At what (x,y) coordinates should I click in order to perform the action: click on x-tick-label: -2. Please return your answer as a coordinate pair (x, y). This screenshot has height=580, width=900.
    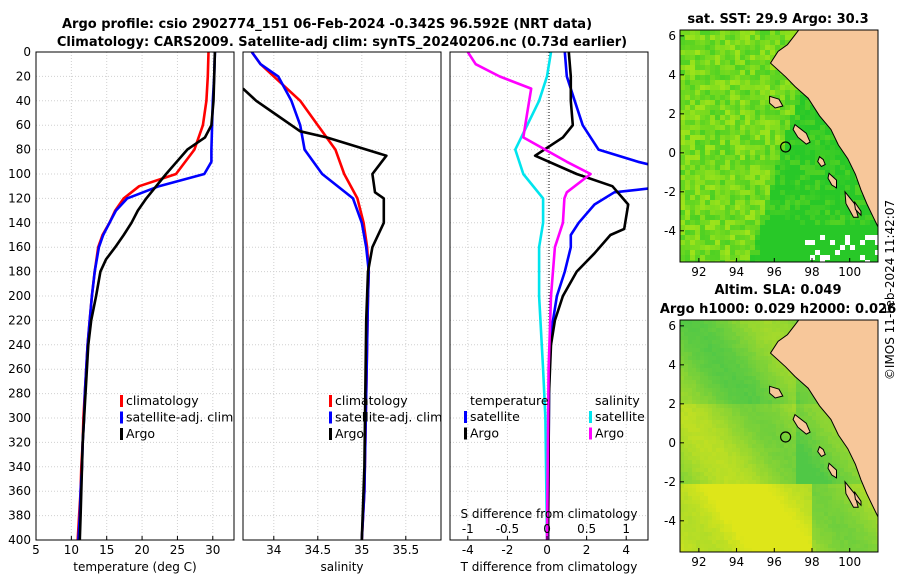
    Looking at the image, I should click on (507, 550).